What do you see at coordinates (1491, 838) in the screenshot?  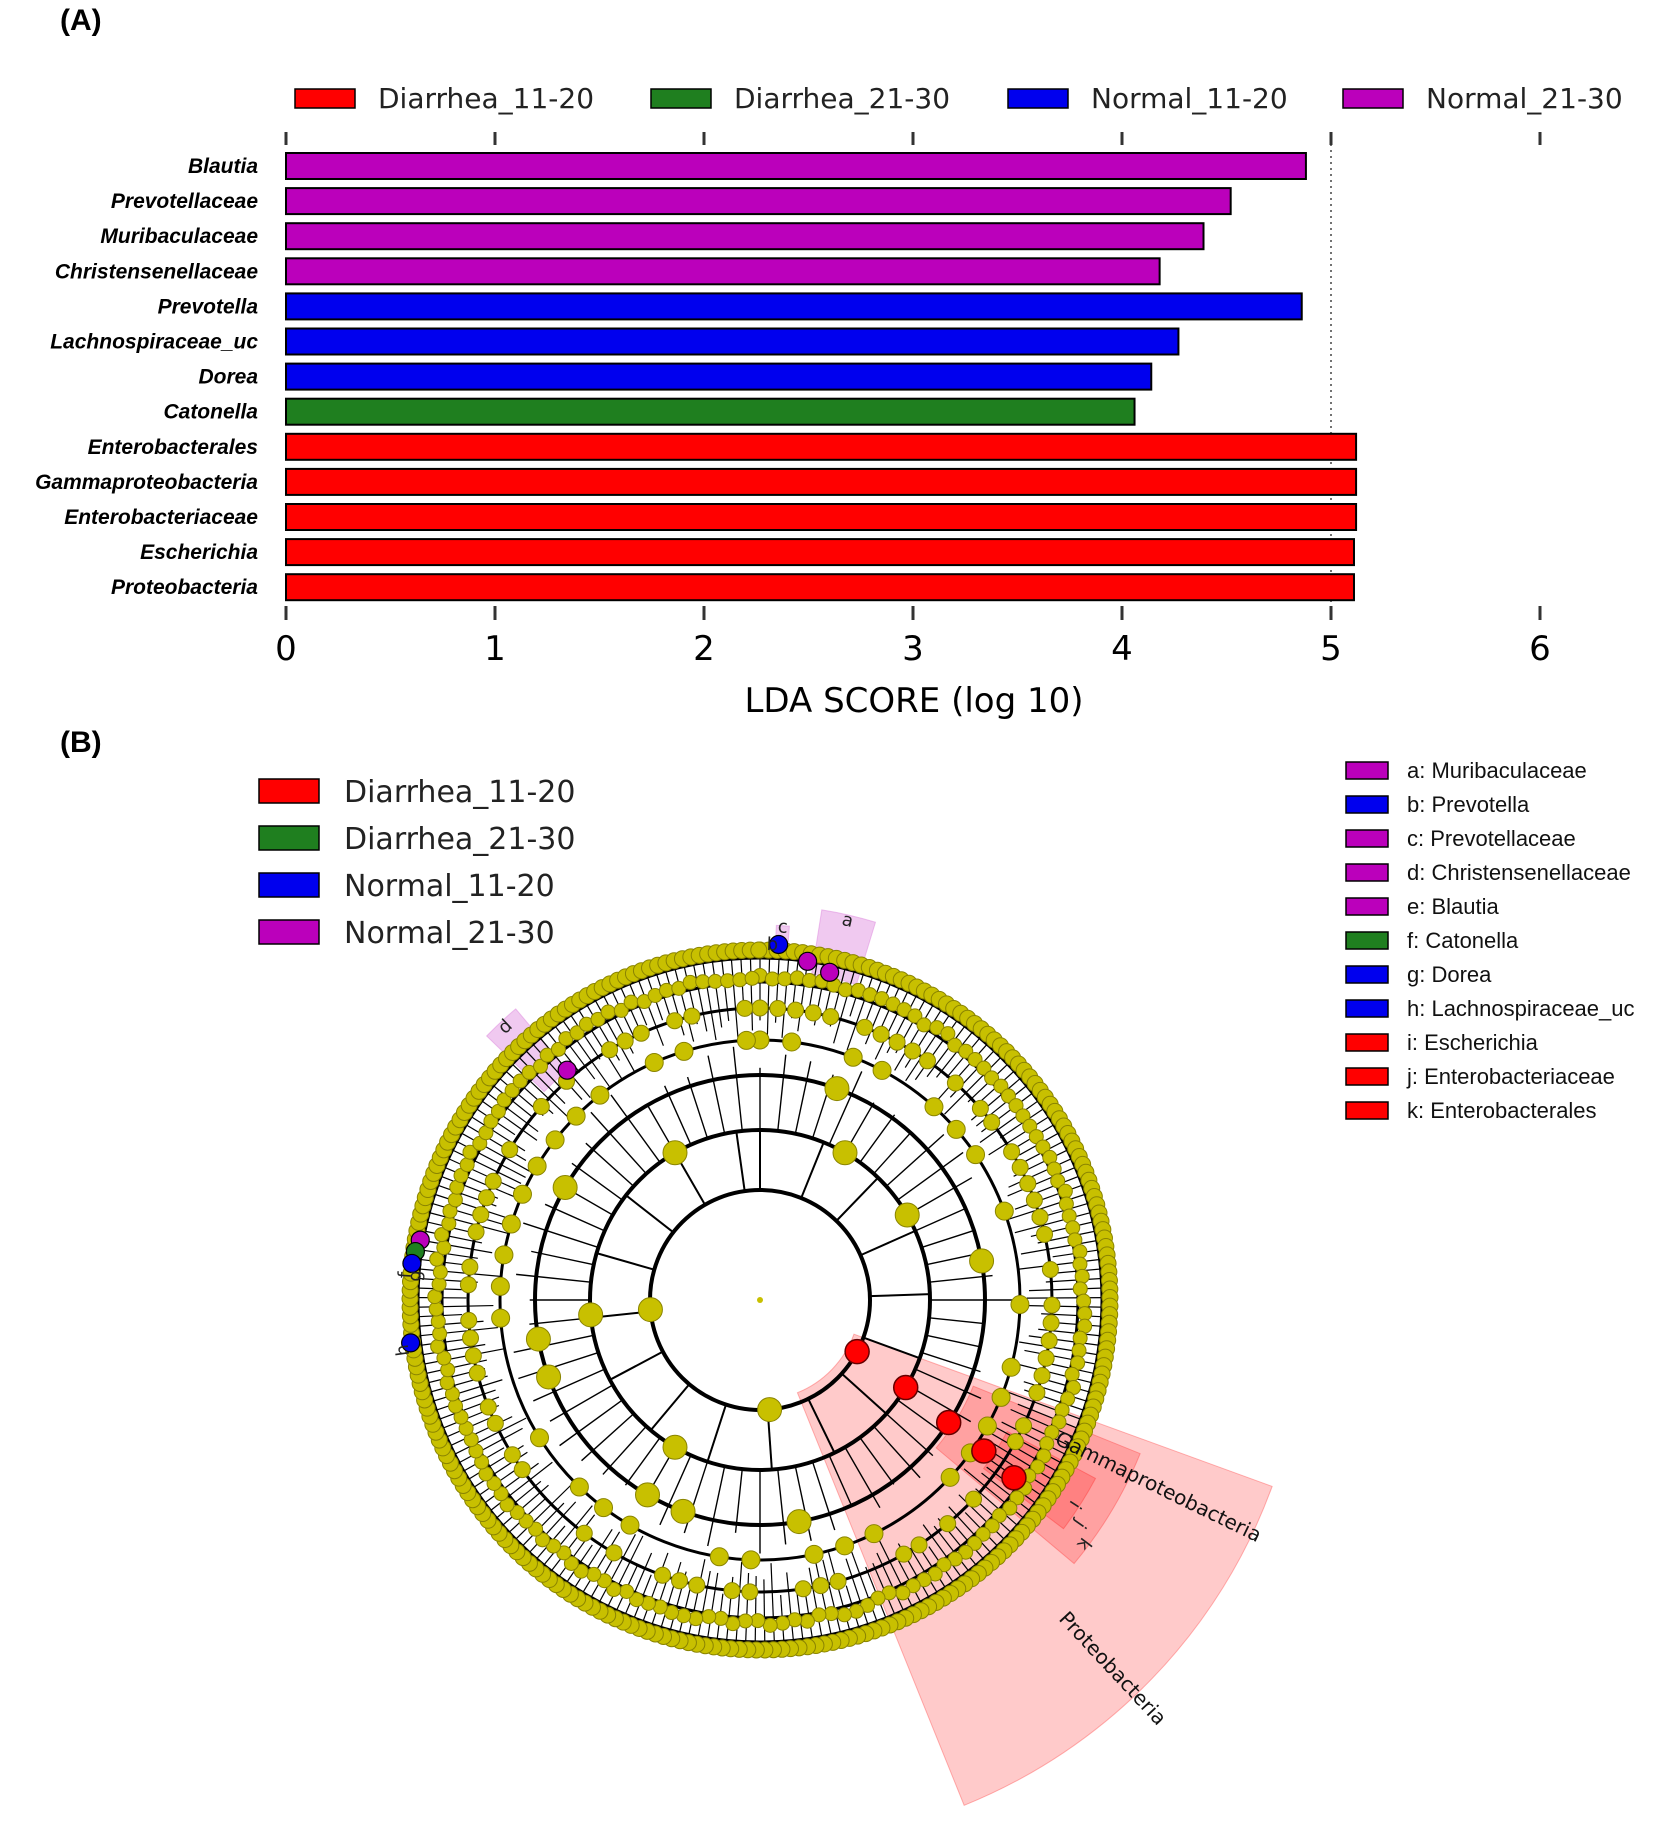 I see `key-label-c-prevotellaceae: c: Prevotellaceae` at bounding box center [1491, 838].